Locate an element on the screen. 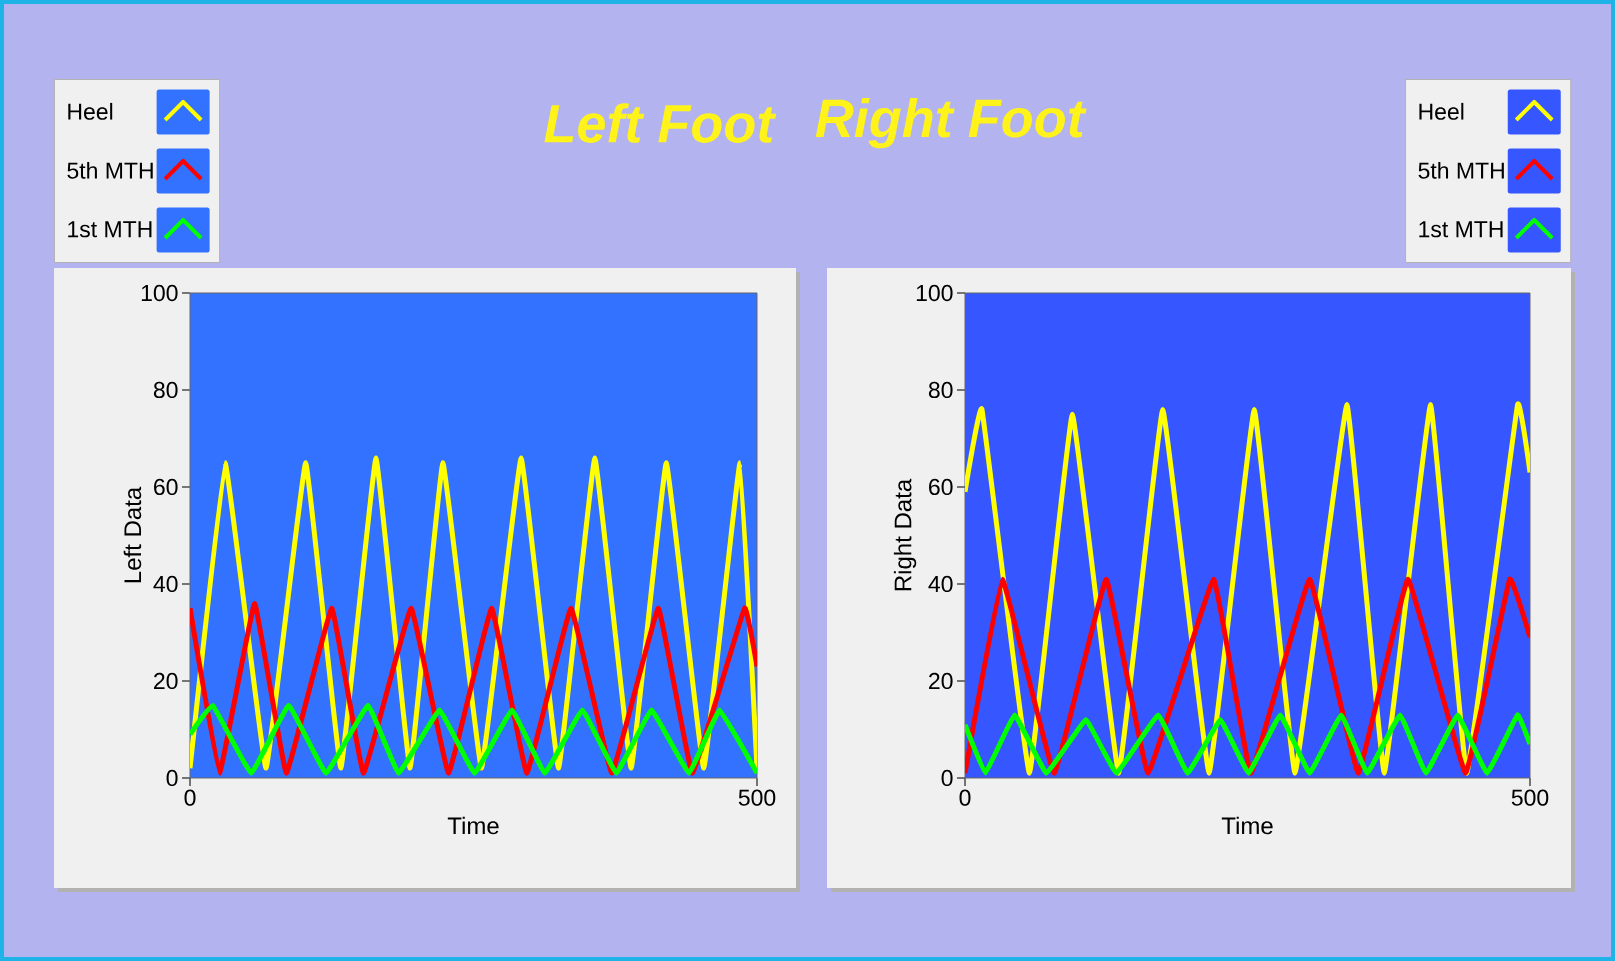 This screenshot has width=1615, height=961. chart-title: Left Foot is located at coordinates (660, 123).